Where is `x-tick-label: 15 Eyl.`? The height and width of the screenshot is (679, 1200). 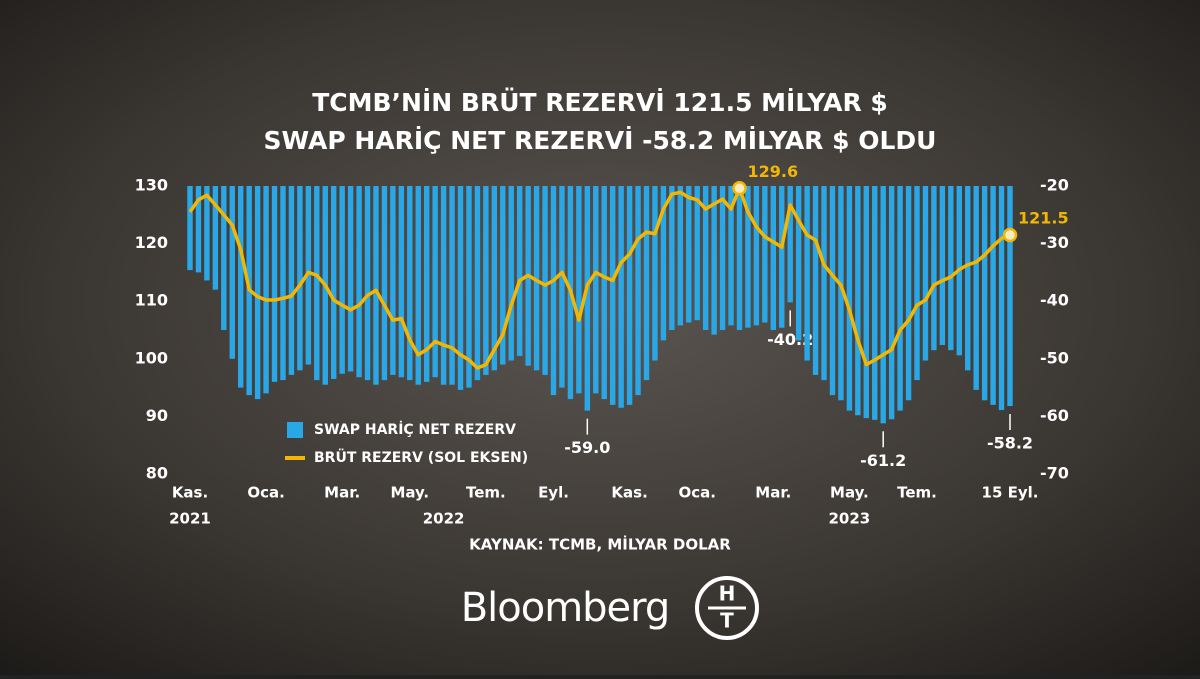
x-tick-label: 15 Eyl. is located at coordinates (1010, 493).